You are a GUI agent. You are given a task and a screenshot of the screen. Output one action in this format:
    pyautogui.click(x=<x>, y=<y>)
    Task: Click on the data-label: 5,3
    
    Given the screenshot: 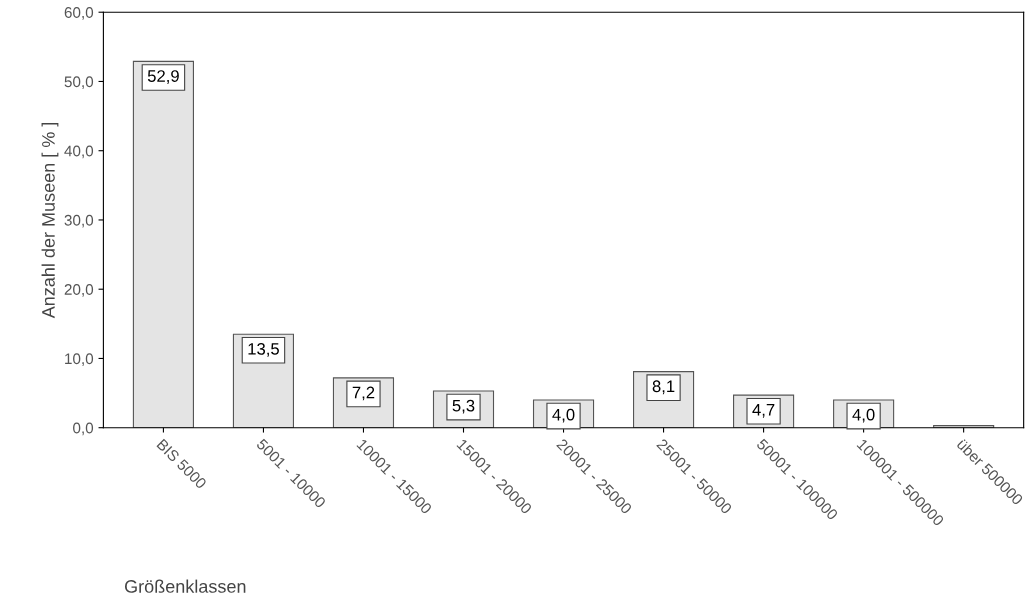 What is the action you would take?
    pyautogui.click(x=463, y=406)
    